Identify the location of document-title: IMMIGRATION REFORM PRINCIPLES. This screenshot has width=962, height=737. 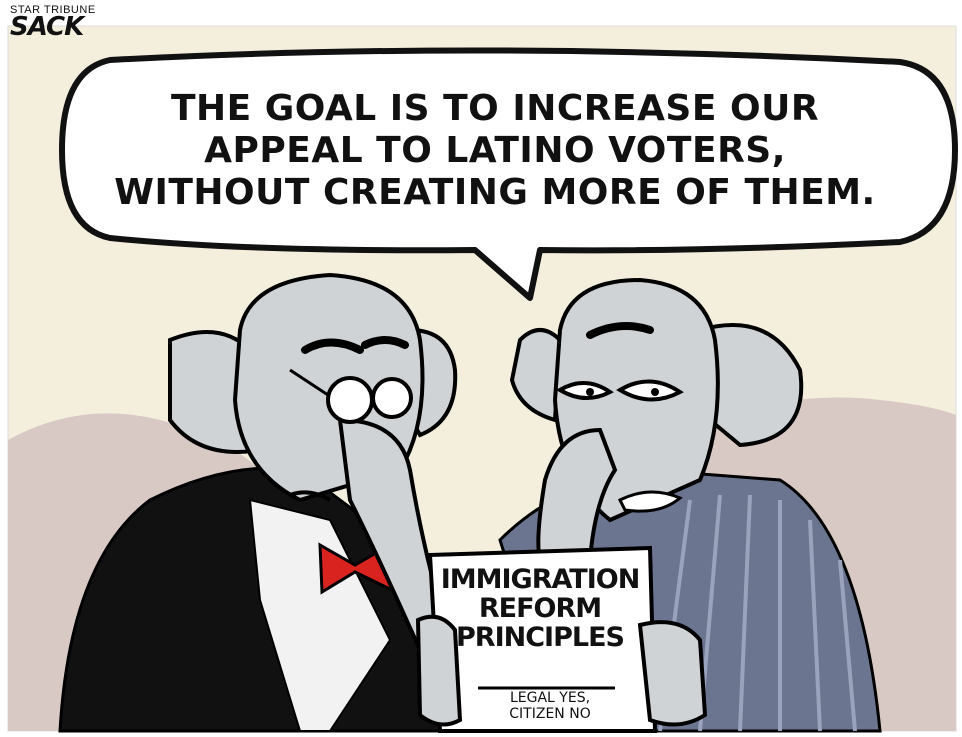
(540, 608).